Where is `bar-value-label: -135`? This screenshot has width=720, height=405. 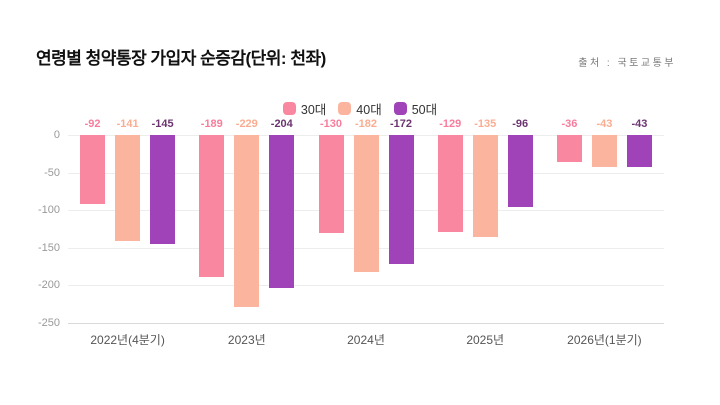 bar-value-label: -135 is located at coordinates (485, 124).